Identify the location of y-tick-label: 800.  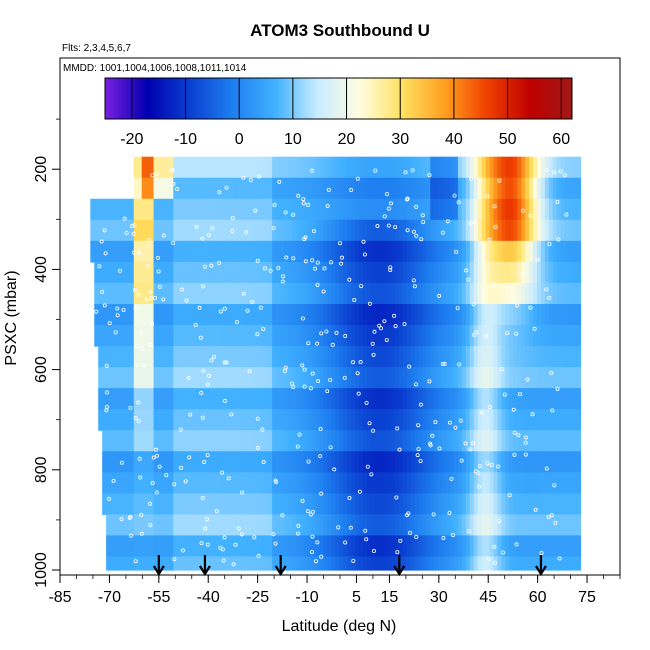
(41, 469).